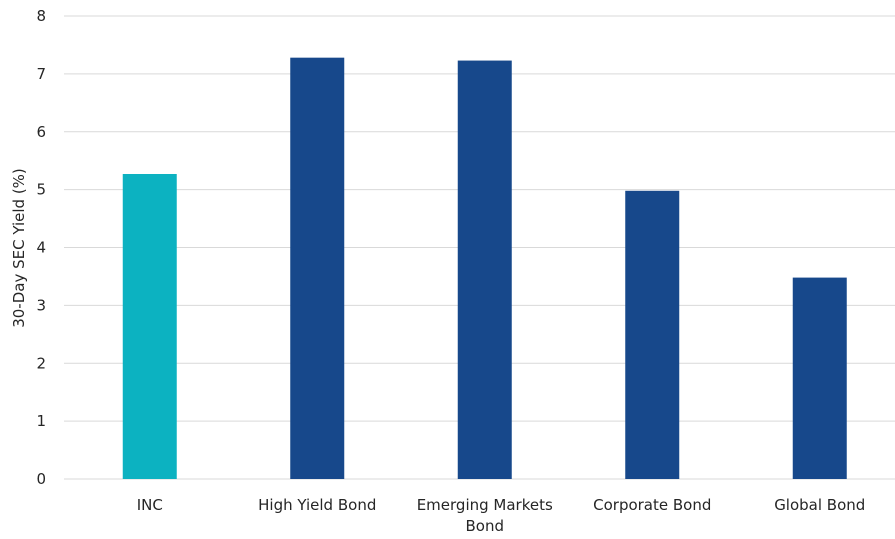 The image size is (895, 539). Describe the element at coordinates (41, 421) in the screenshot. I see `y-tick-label: 1` at that location.